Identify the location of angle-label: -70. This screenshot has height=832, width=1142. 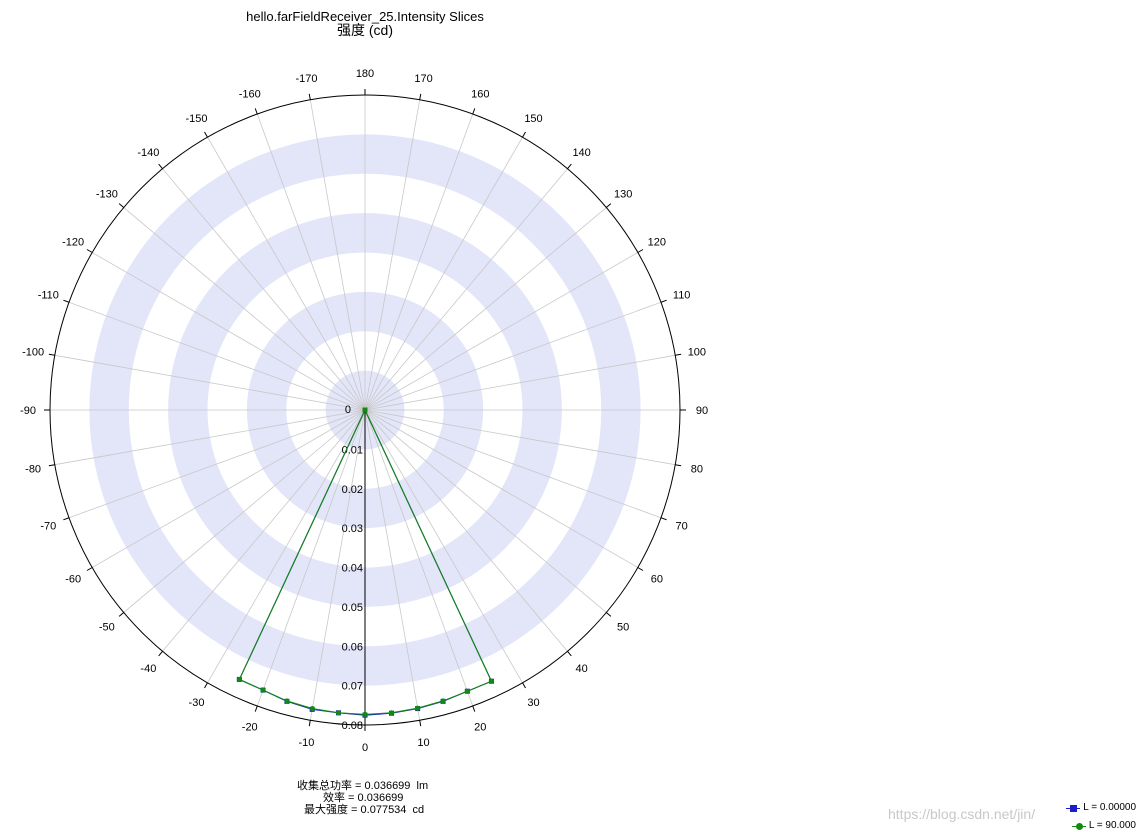
(48, 526).